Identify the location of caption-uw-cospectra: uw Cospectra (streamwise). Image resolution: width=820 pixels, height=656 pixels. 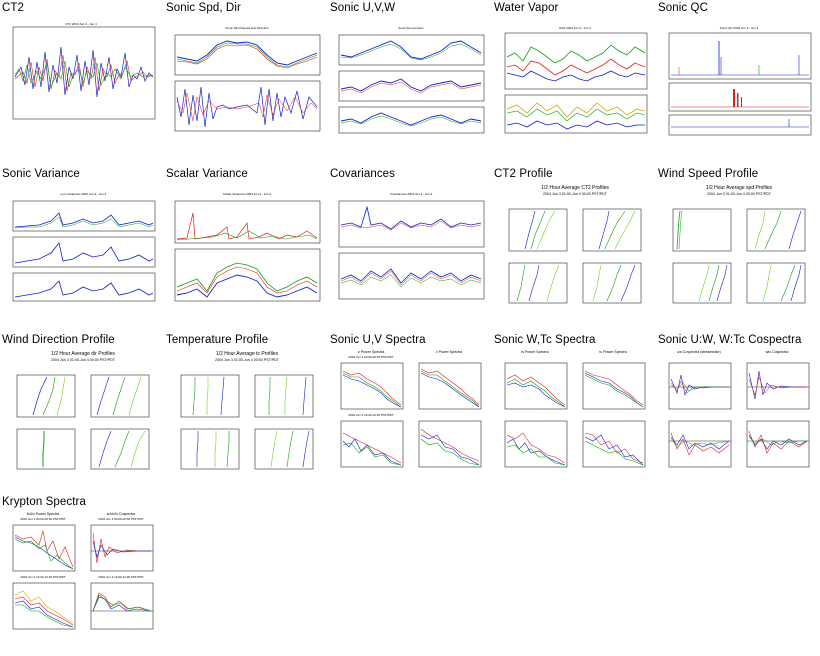
(699, 352).